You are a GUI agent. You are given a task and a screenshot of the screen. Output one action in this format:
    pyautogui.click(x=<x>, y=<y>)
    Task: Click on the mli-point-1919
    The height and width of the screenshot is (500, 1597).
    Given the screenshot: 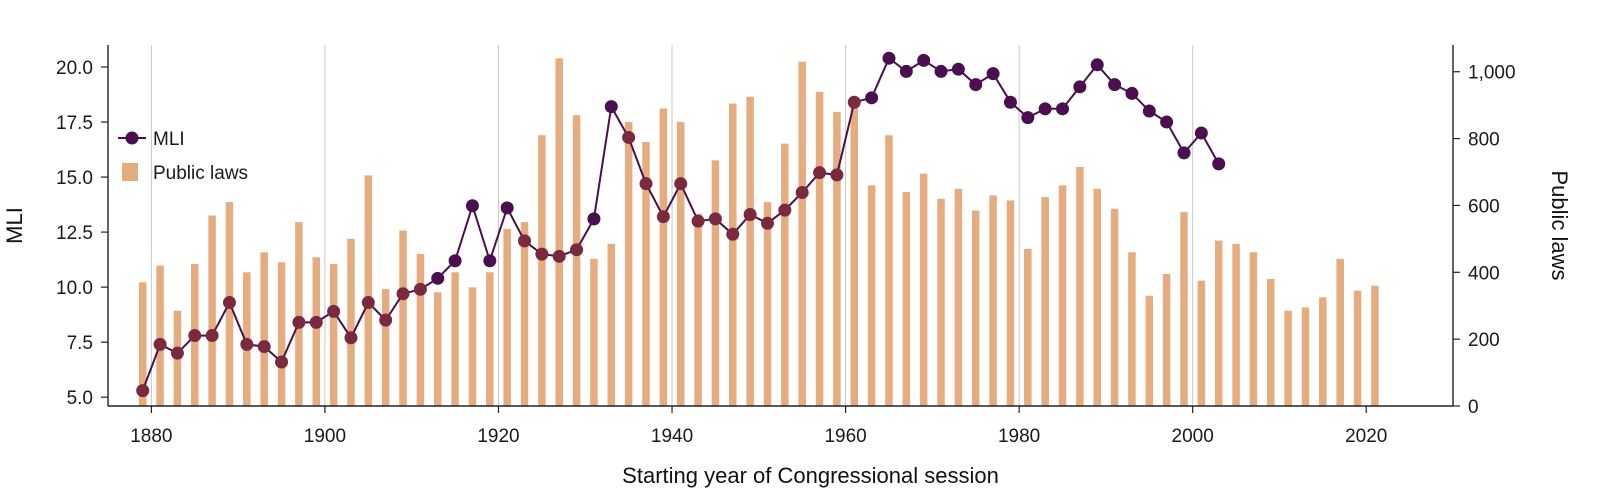 What is the action you would take?
    pyautogui.click(x=490, y=261)
    